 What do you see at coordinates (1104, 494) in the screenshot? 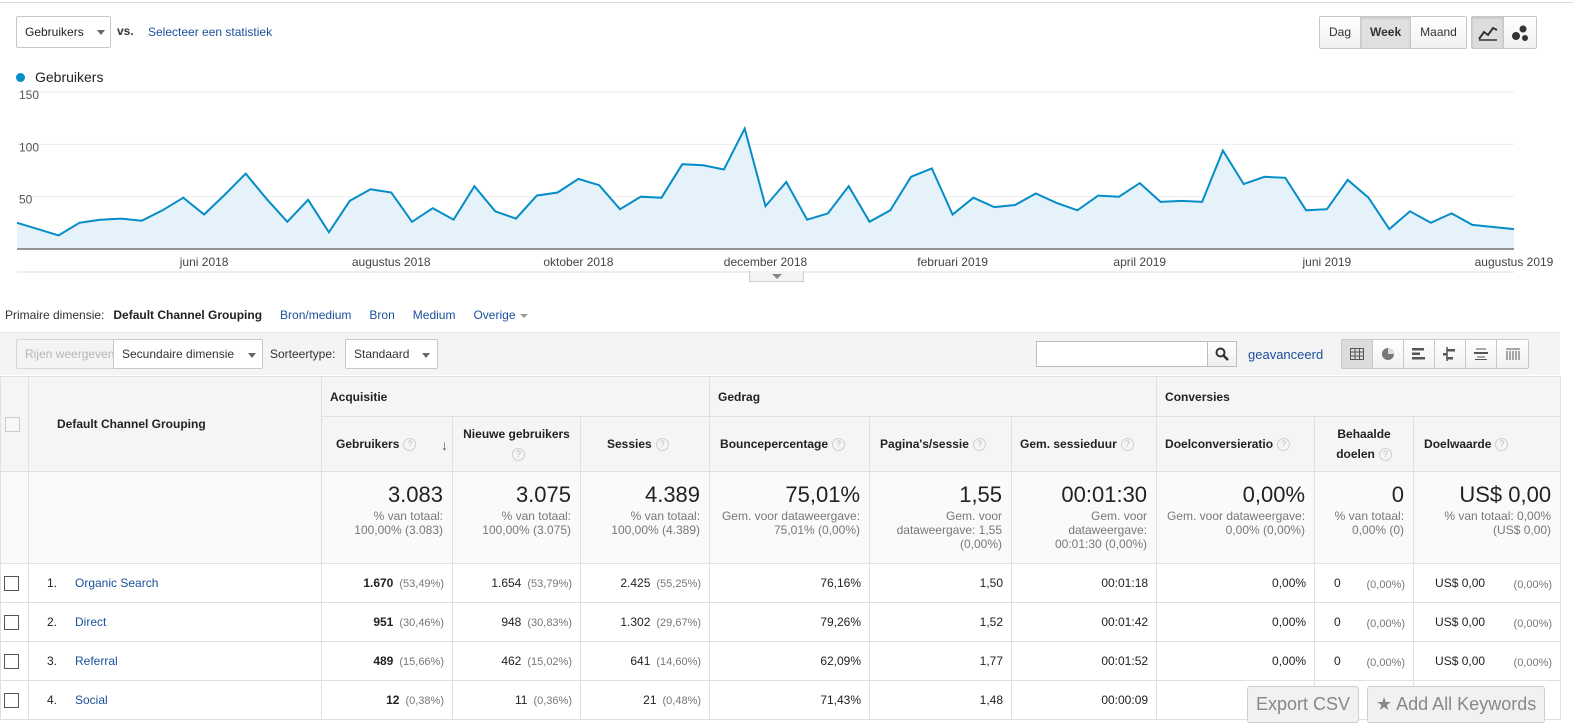
I see `totals-duration-value: 00:01:30` at bounding box center [1104, 494].